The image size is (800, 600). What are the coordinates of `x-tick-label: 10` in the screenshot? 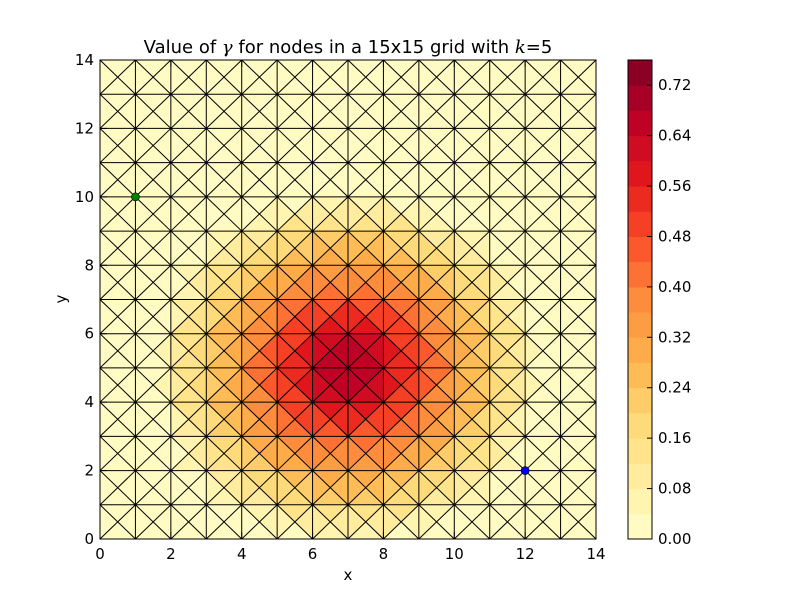 It's located at (454, 554).